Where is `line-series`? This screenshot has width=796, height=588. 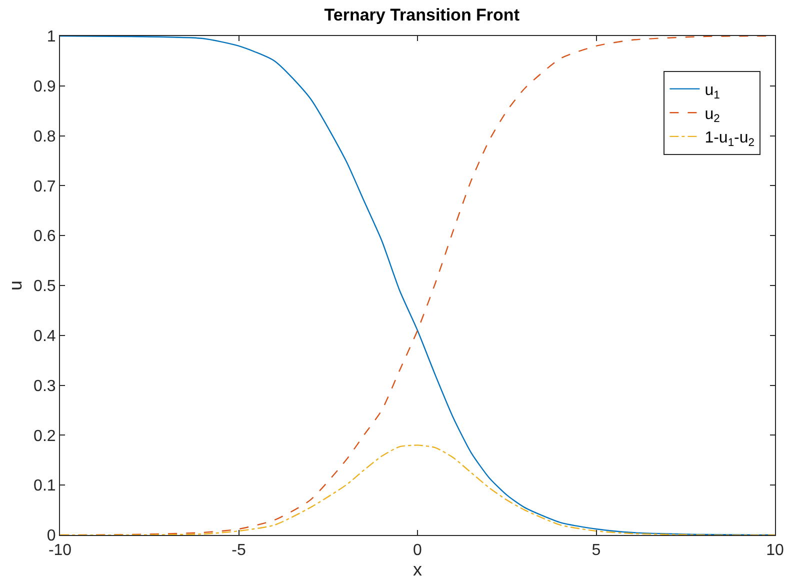 line-series is located at coordinates (417, 489).